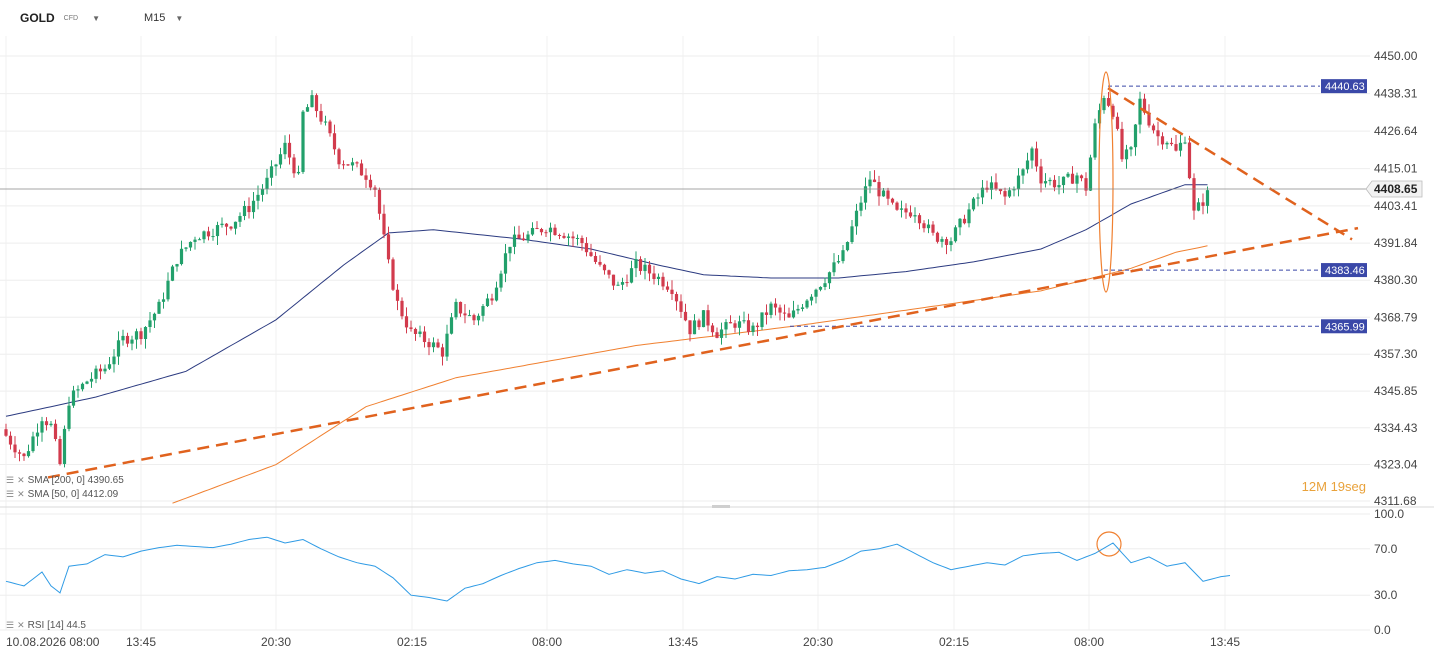 The image size is (1434, 664). What do you see at coordinates (96, 18) in the screenshot?
I see `symbol-dropdown-chevron-icon: ▼` at bounding box center [96, 18].